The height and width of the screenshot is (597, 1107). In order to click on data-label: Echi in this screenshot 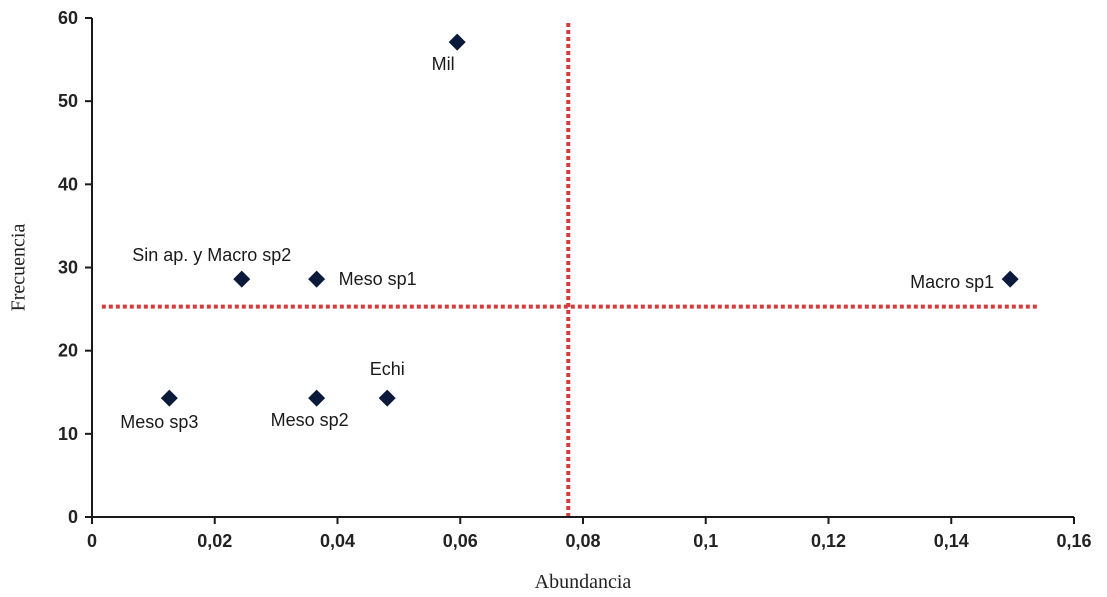, I will do `click(387, 369)`.